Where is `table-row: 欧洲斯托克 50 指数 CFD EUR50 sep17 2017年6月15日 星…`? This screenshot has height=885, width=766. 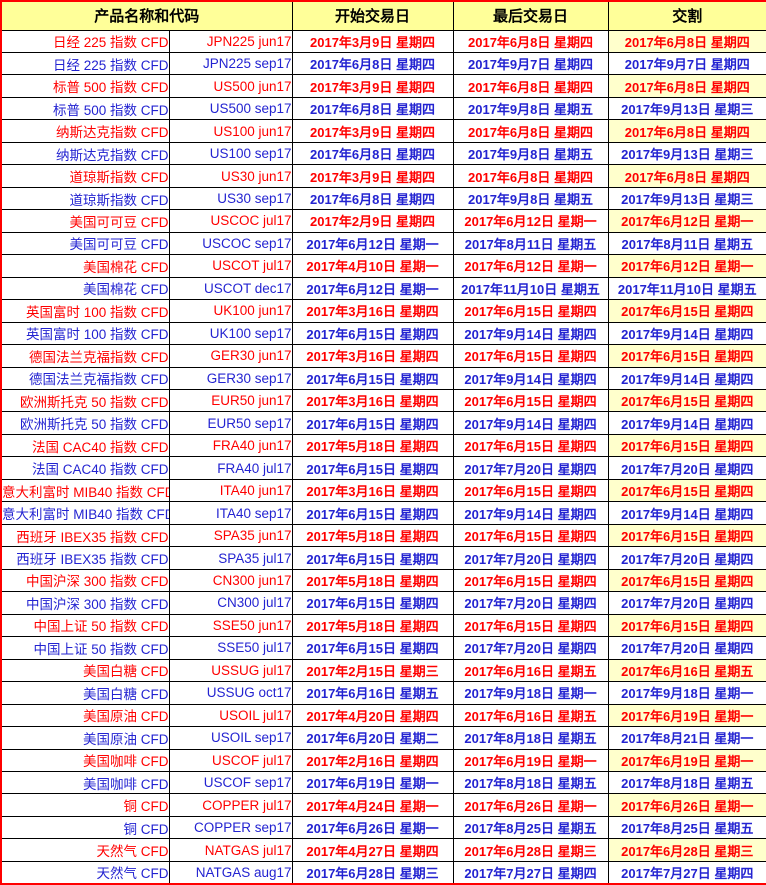 table-row: 欧洲斯托克 50 指数 CFD EUR50 sep17 2017年6月15日 星… is located at coordinates (383, 423).